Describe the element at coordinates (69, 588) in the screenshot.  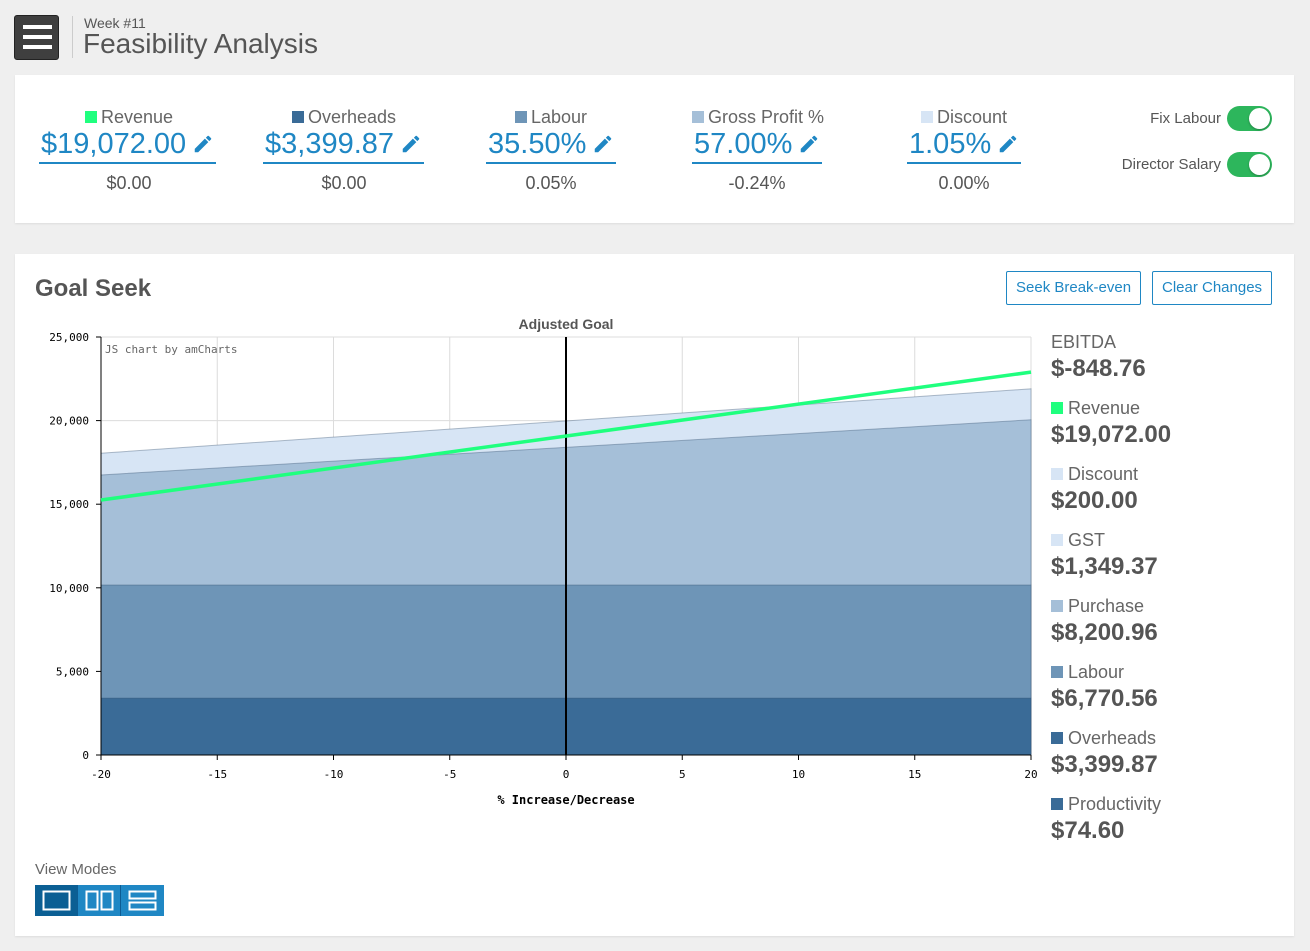
I see `y-tick-label: 10,000` at that location.